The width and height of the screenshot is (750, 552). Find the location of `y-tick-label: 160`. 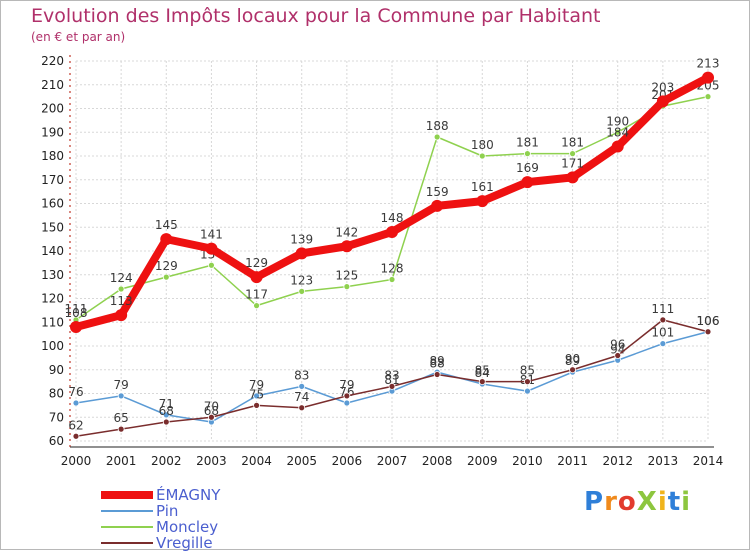

y-tick-label: 160 is located at coordinates (52, 204).